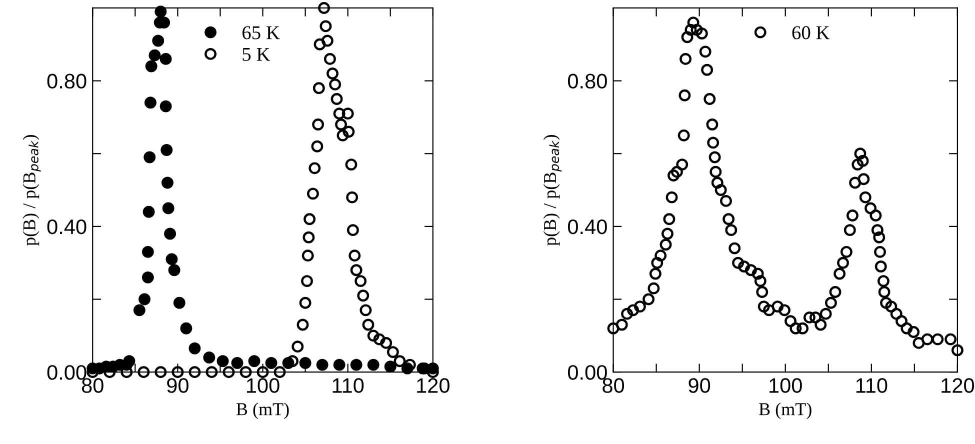 The height and width of the screenshot is (444, 975). Describe the element at coordinates (261, 33) in the screenshot. I see `legend-label: 65 K` at that location.